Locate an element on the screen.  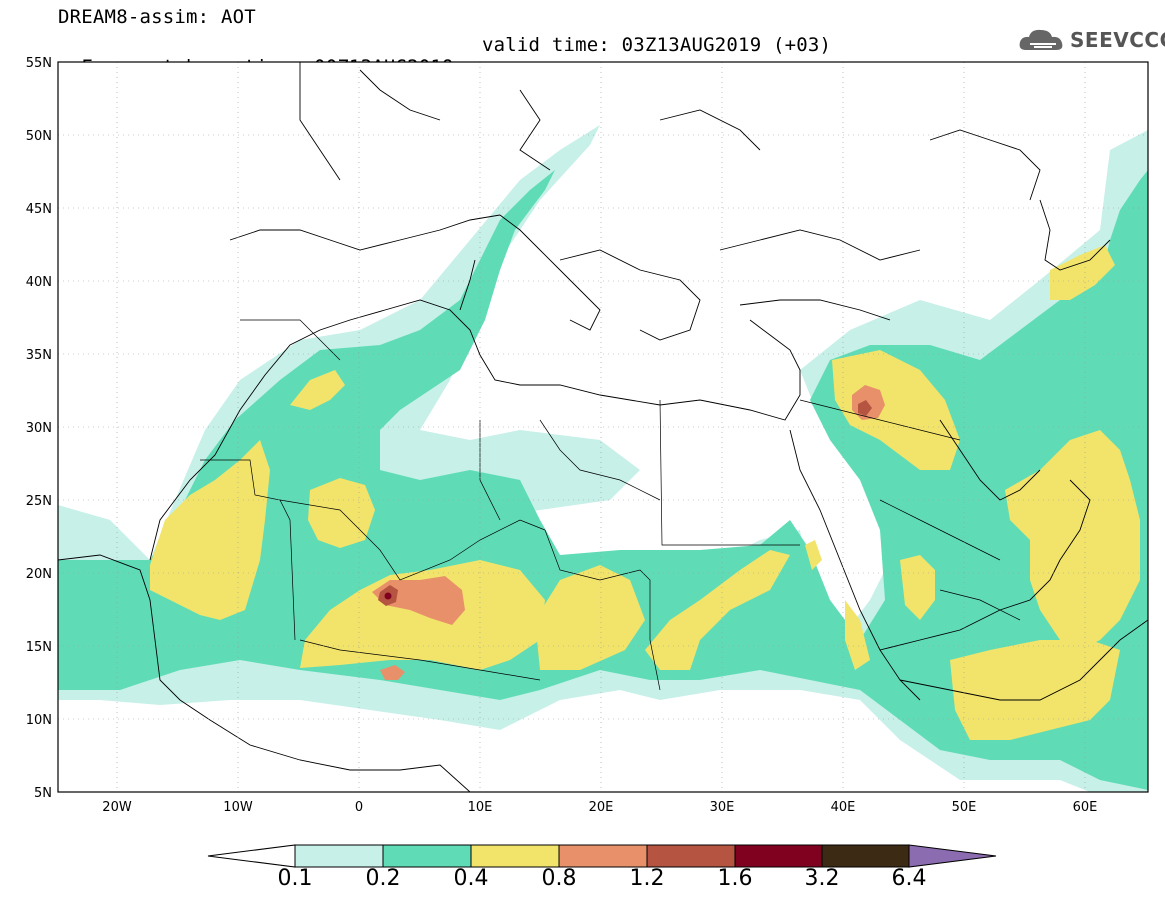
lon-label: 40E is located at coordinates (843, 807).